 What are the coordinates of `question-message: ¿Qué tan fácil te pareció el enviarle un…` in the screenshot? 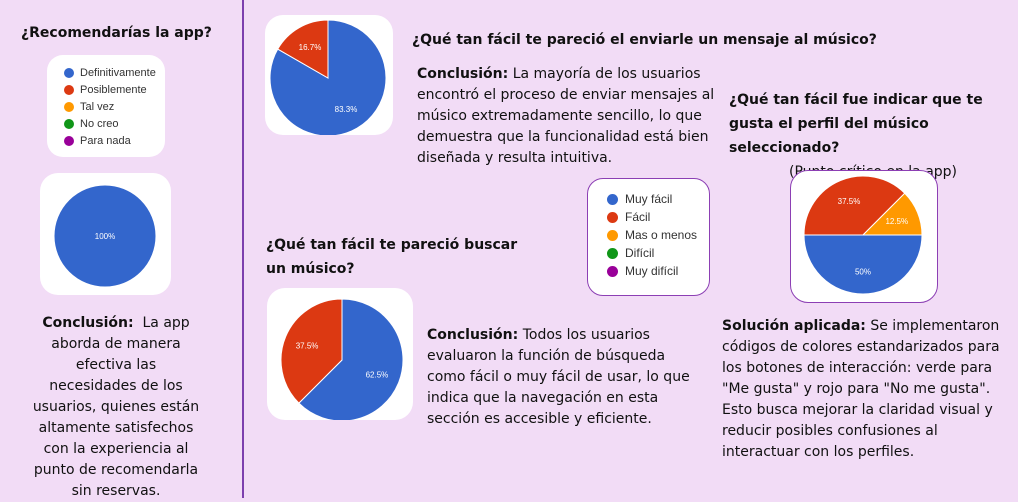 It's located at (644, 40).